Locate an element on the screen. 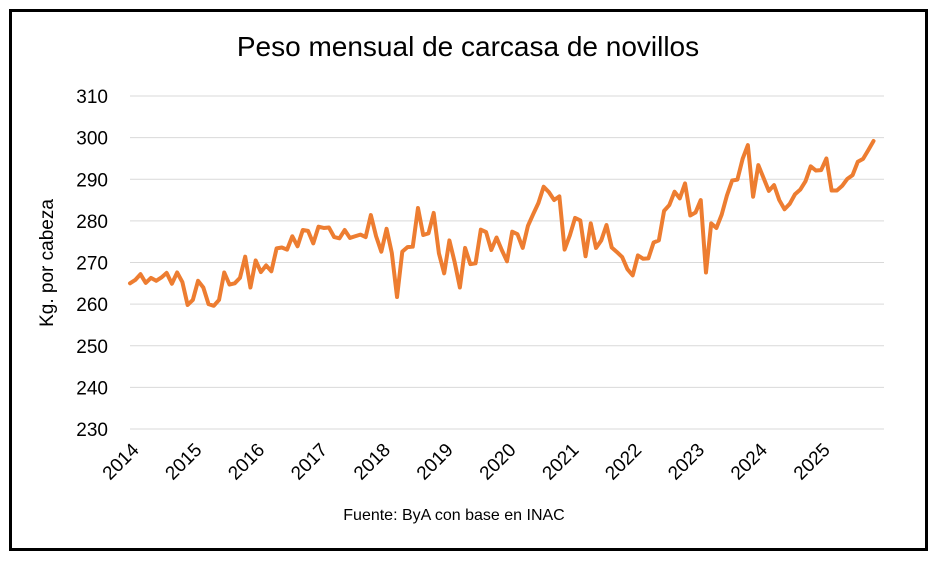 The width and height of the screenshot is (942, 561). y-tick-label: 270 is located at coordinates (92, 264).